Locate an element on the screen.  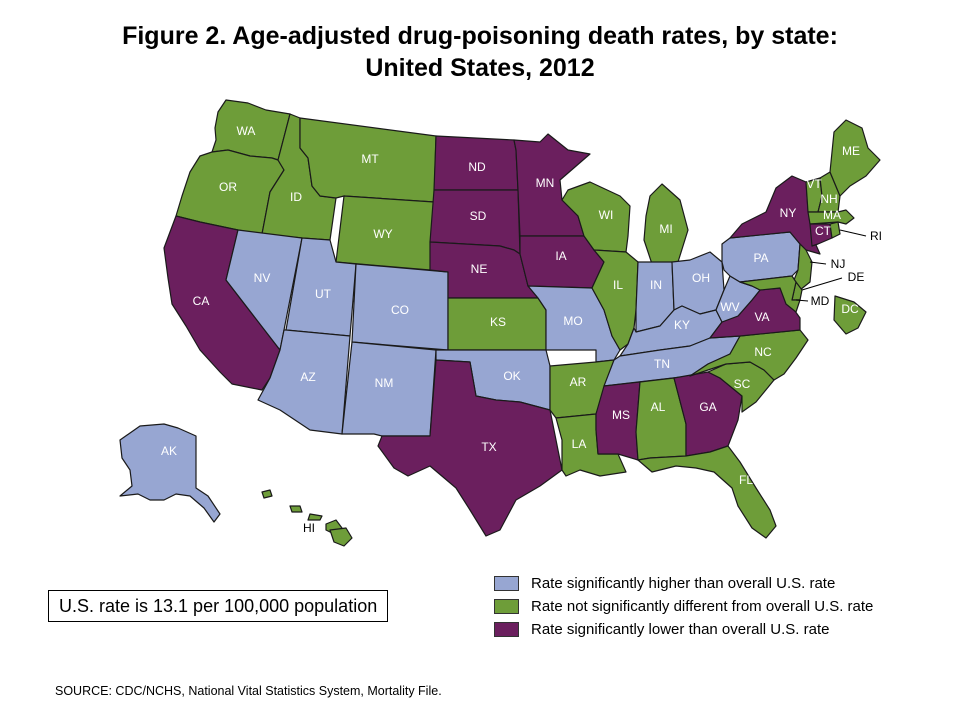
callout-line-nj is located at coordinates (818, 263).